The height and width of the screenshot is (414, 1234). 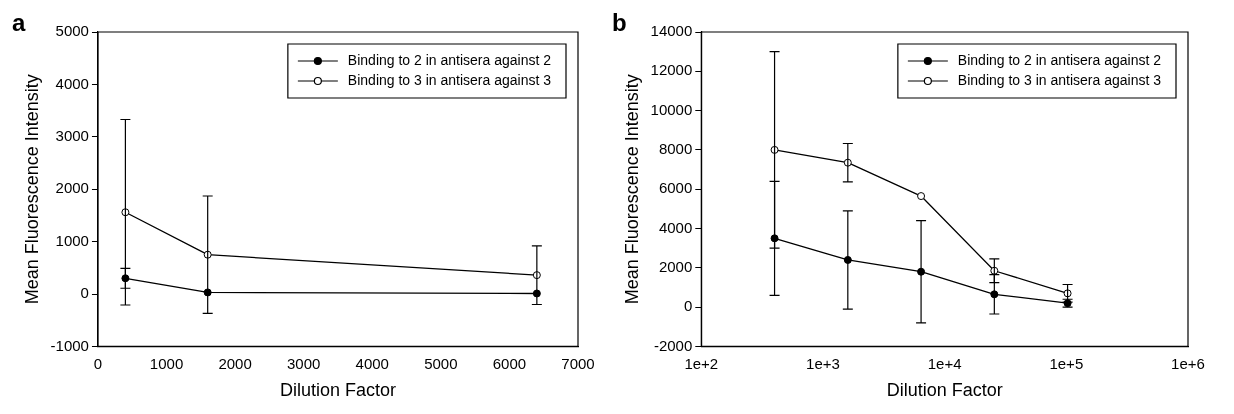 What do you see at coordinates (671, 109) in the screenshot?
I see `y-tick-label: 10000` at bounding box center [671, 109].